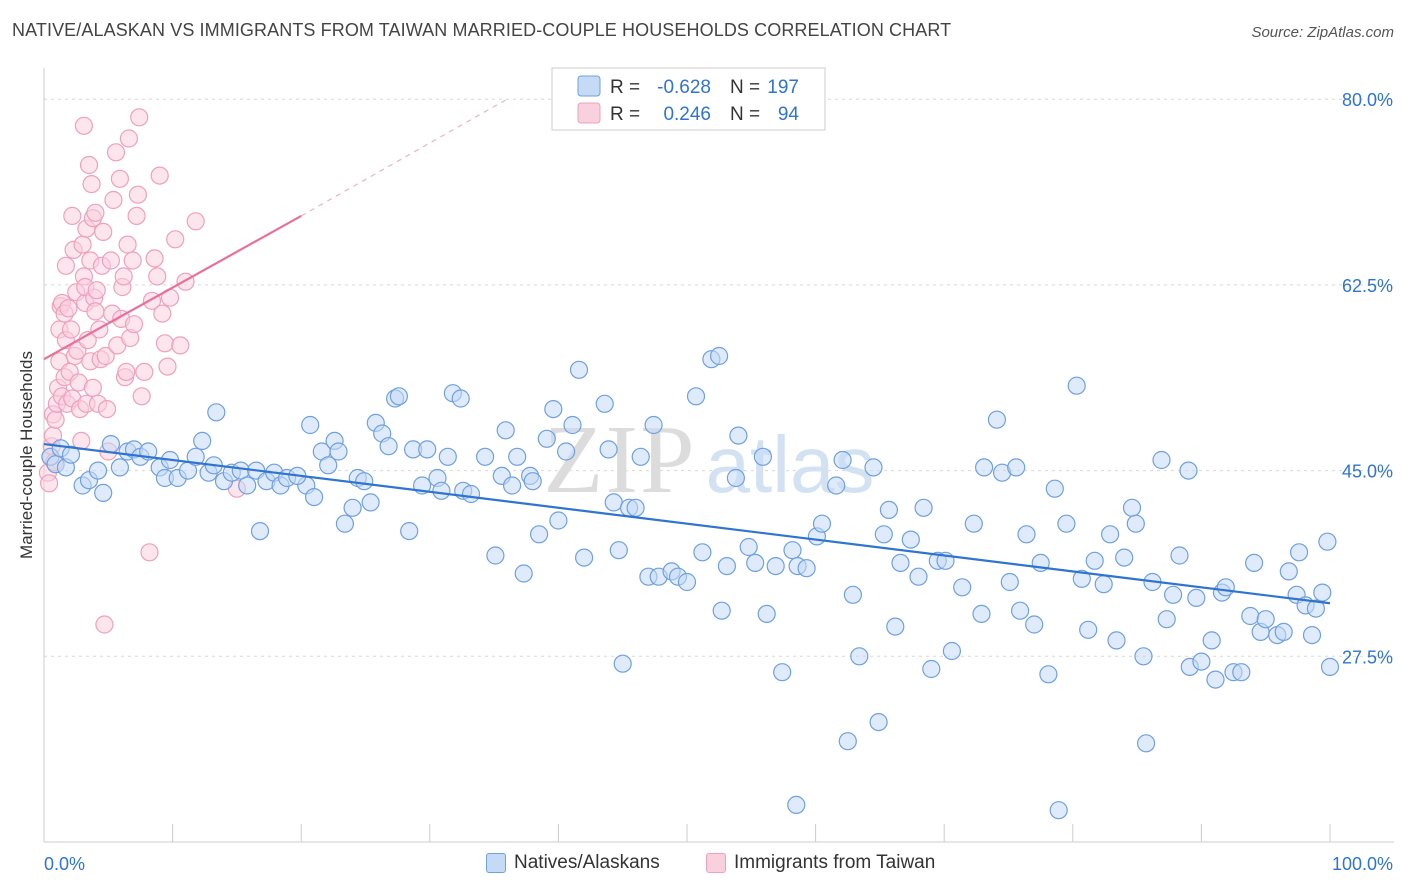 The width and height of the screenshot is (1406, 892). Describe the element at coordinates (684, 87) in the screenshot. I see `stats-r-value-natives: -0.628` at that location.